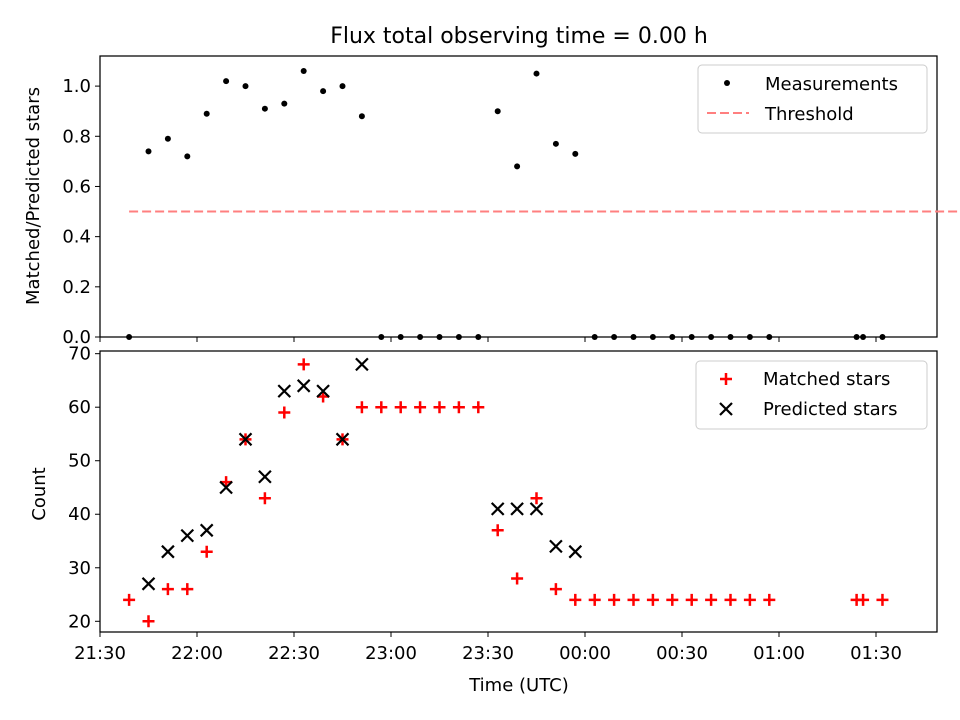  What do you see at coordinates (518, 685) in the screenshot?
I see `x-axis-label: Time (UTC)` at bounding box center [518, 685].